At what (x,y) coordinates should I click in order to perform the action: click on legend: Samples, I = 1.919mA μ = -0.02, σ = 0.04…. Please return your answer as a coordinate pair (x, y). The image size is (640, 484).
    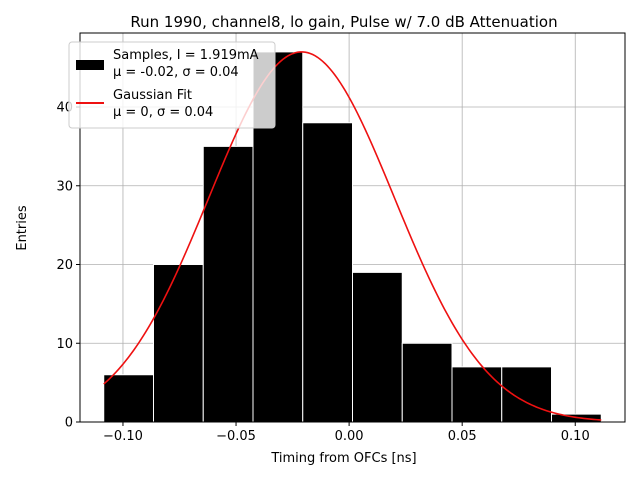
    Looking at the image, I should click on (172, 85).